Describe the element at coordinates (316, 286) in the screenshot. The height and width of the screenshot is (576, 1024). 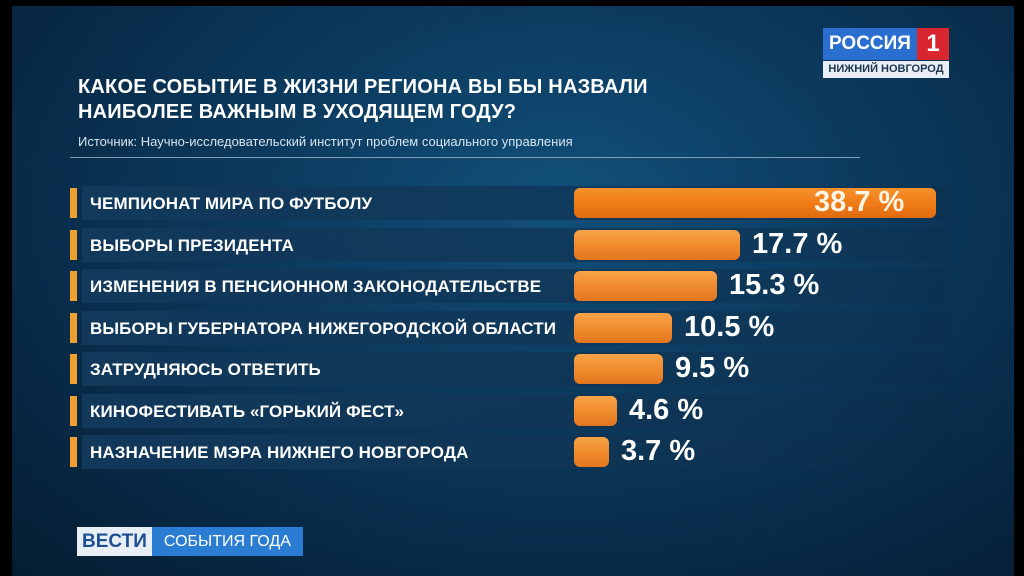
I see `category-label: ИЗМЕНЕНИЯ В ПЕНСИОННОМ ЗАКОНОДАТЕЛЬСТВЕ` at that location.